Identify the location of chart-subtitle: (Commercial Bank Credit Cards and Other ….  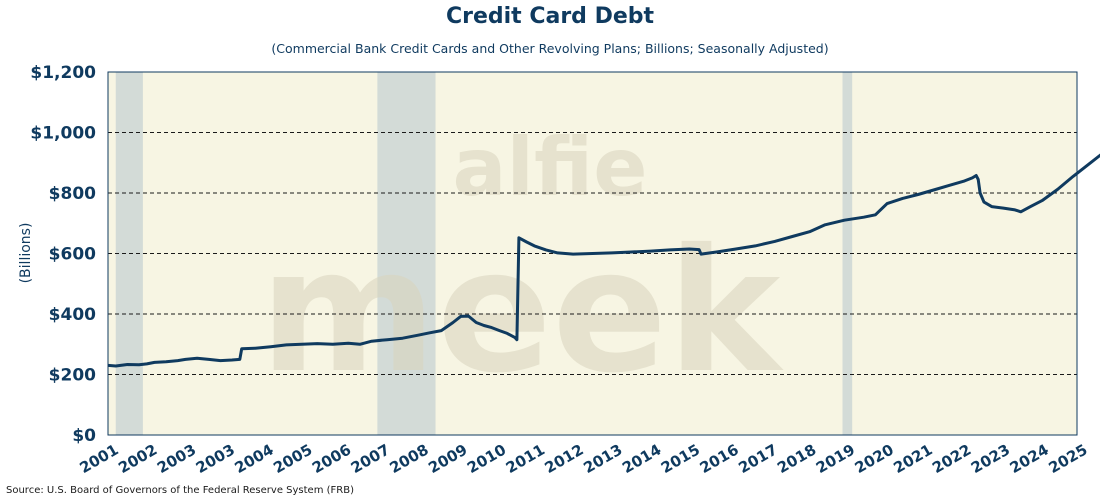
(550, 48).